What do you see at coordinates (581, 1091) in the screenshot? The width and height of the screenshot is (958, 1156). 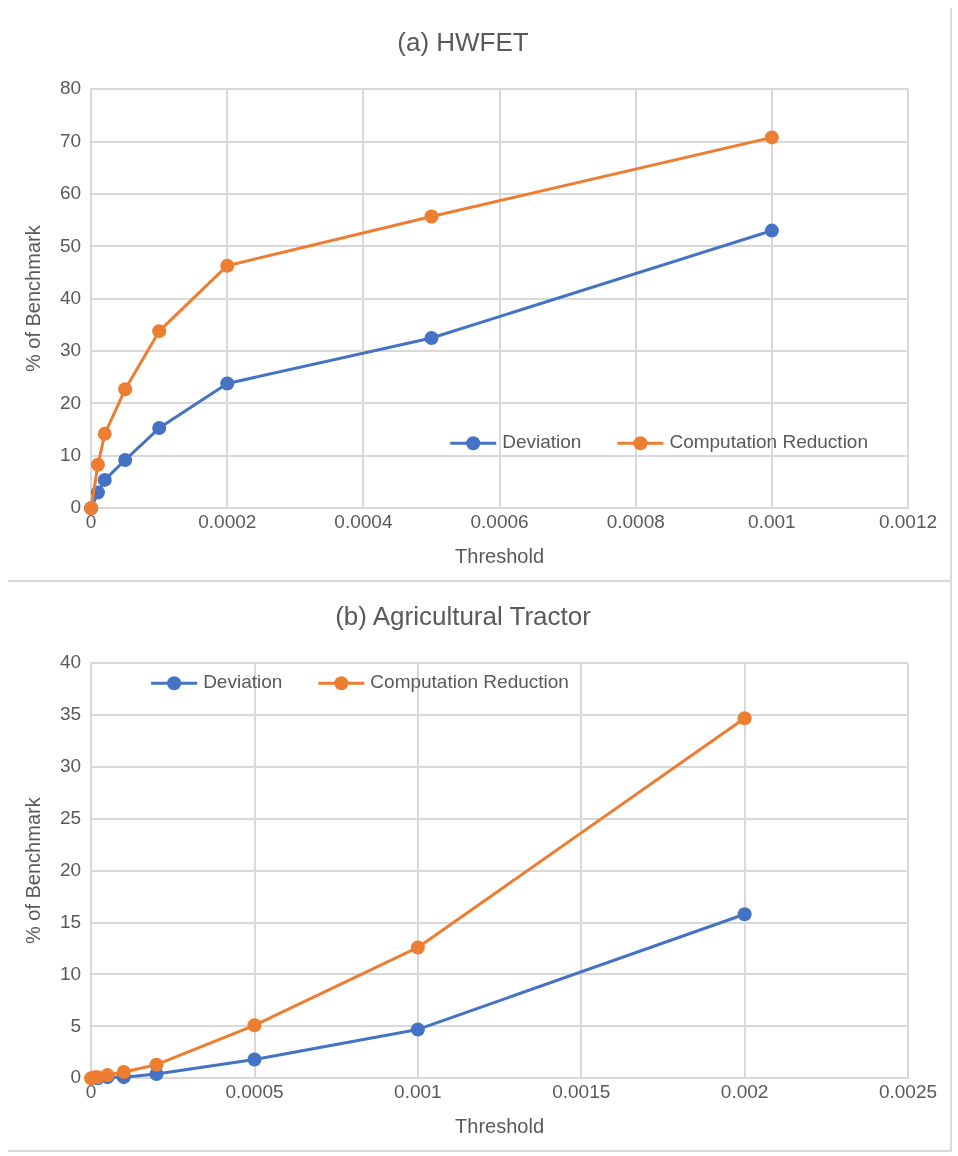 I see `x-tick-label: 0.0015` at bounding box center [581, 1091].